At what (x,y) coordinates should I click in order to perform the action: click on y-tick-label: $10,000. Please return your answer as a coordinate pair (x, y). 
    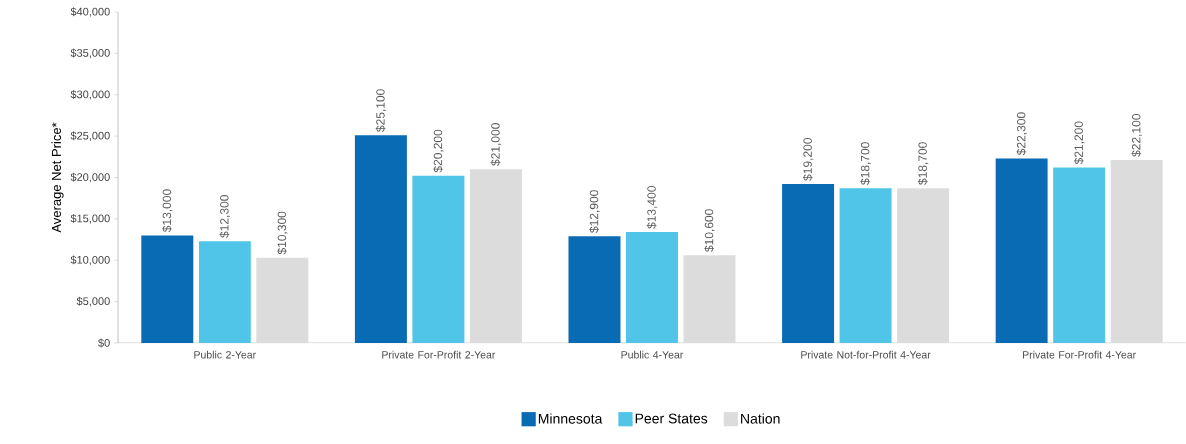
    Looking at the image, I should click on (90, 260).